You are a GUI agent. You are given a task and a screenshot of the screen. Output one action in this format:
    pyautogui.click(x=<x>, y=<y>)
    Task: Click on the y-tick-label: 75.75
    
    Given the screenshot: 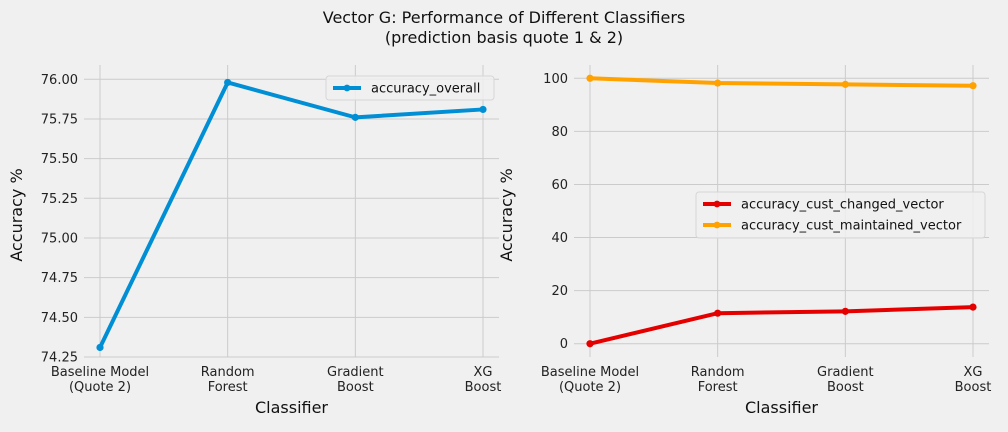 What is the action you would take?
    pyautogui.click(x=59, y=119)
    